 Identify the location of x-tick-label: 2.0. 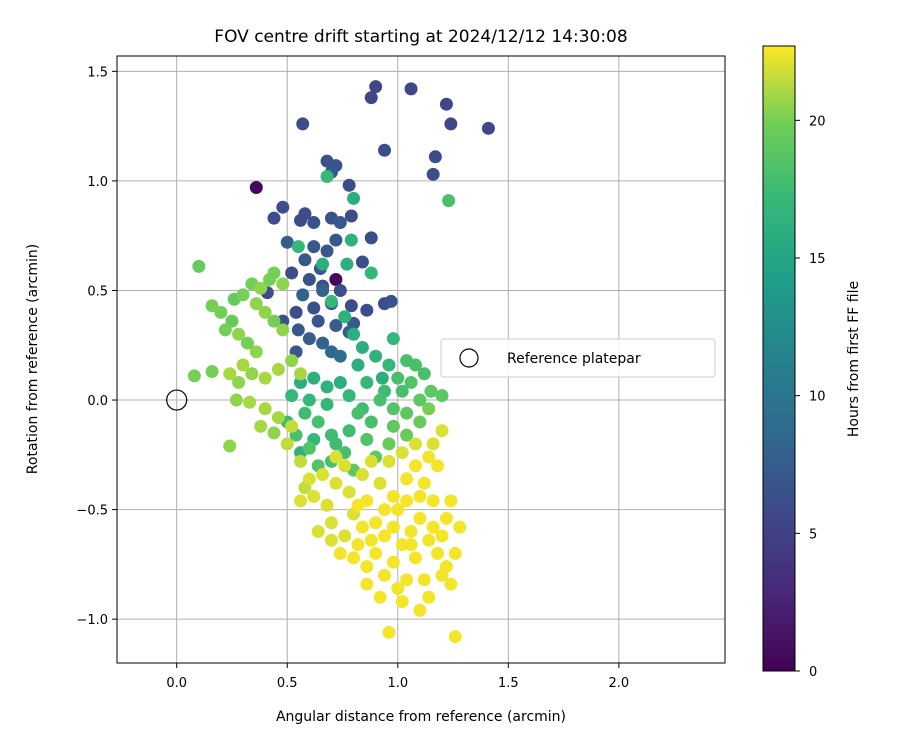
(619, 683).